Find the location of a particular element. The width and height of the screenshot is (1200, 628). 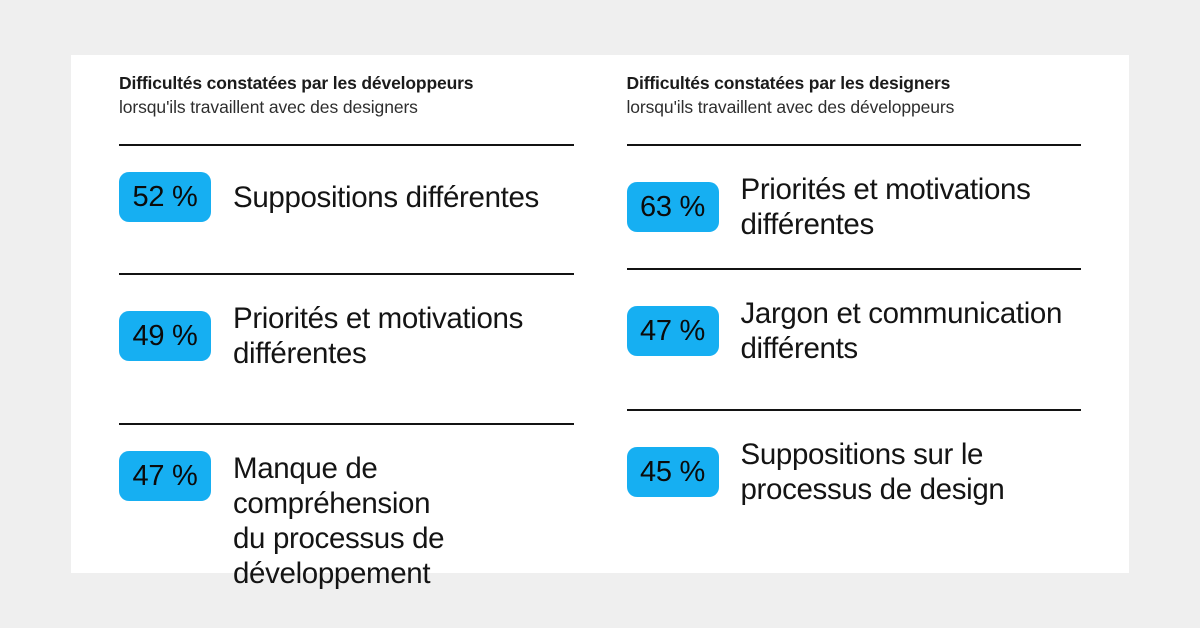

percentage-badge: 49 % is located at coordinates (165, 336).